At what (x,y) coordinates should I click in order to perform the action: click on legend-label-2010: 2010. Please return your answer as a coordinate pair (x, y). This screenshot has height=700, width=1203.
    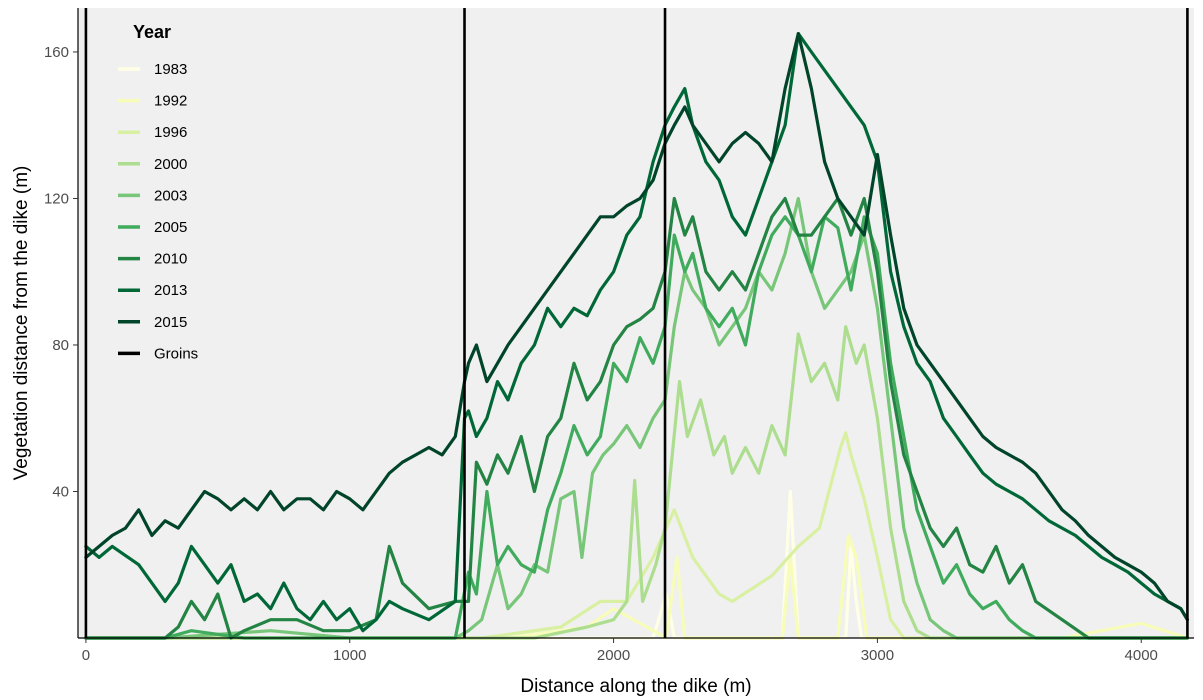
    Looking at the image, I should click on (170, 259).